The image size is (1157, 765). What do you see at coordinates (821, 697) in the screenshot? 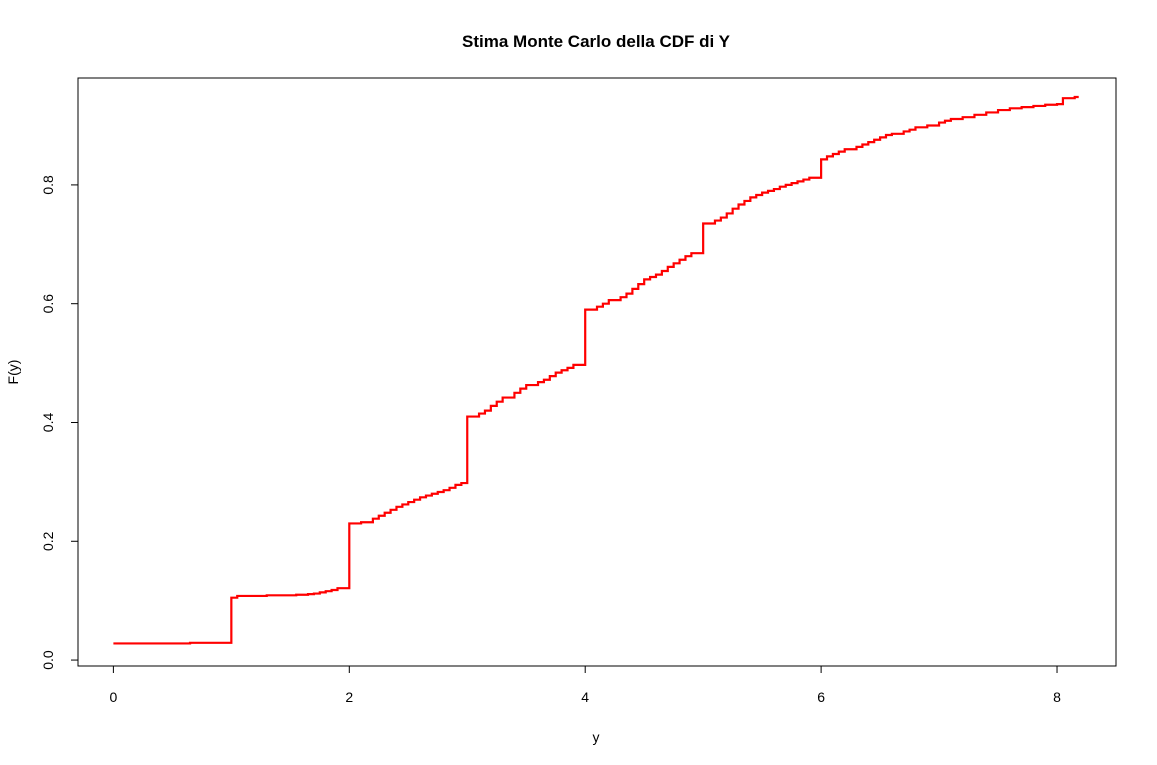
I see `x-tick-label: 6` at bounding box center [821, 697].